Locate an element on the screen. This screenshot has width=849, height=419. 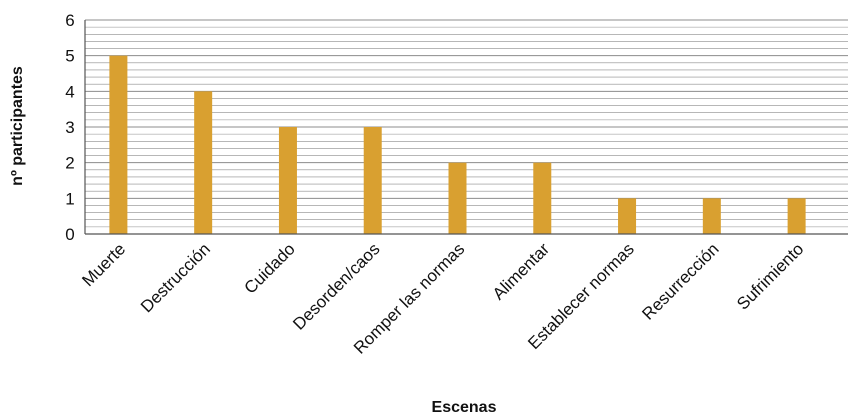
x-tick-label: Destrucción is located at coordinates (175, 277).